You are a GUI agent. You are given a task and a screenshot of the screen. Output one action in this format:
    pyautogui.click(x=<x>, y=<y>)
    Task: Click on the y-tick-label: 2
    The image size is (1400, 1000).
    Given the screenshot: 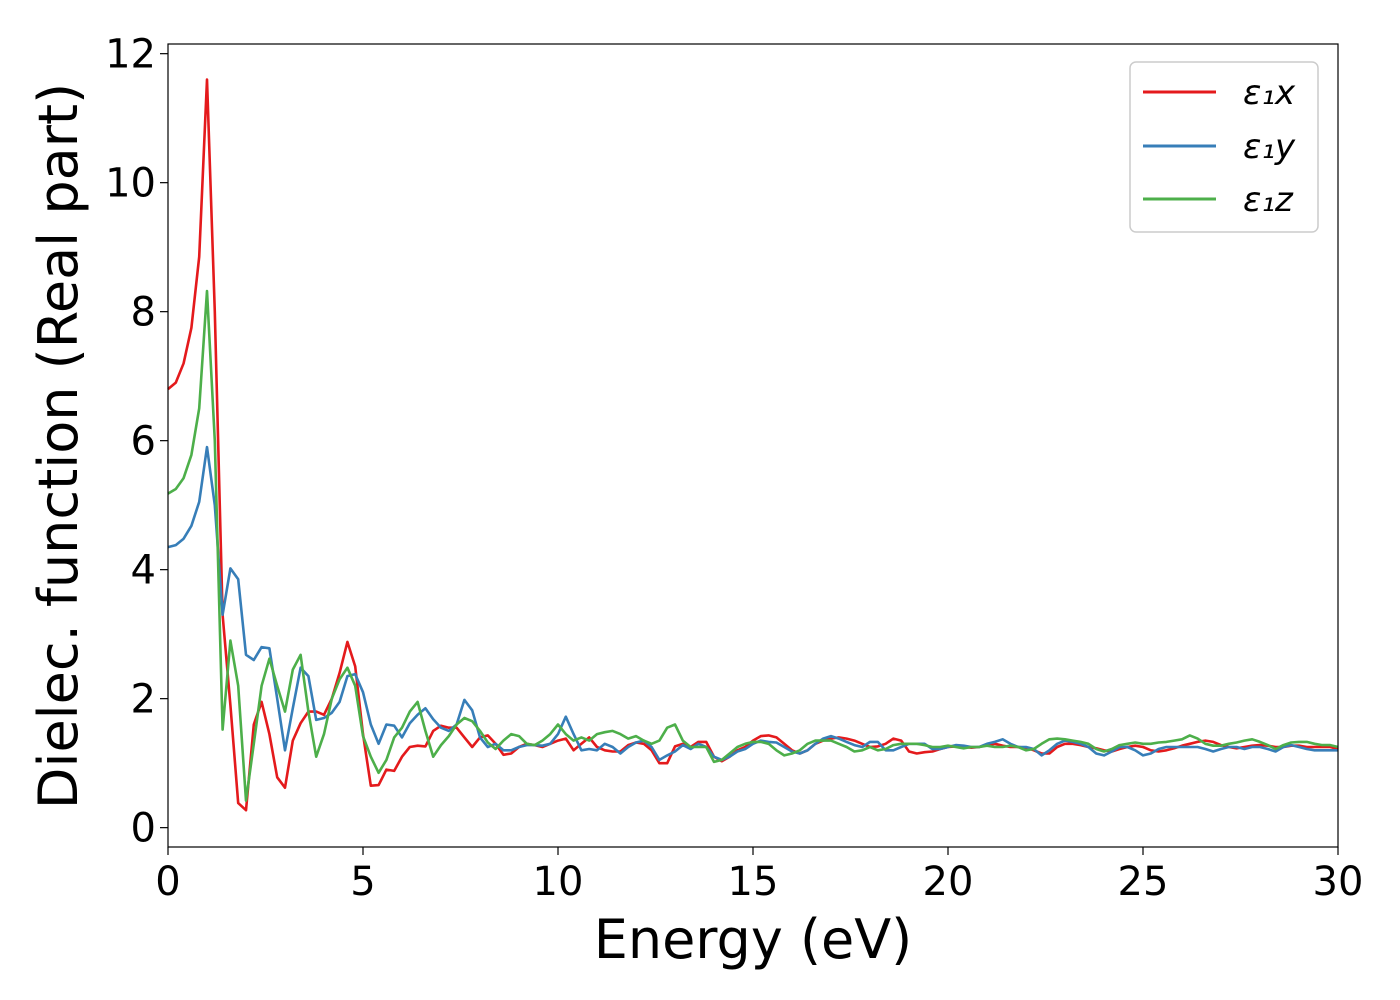 What is the action you would take?
    pyautogui.click(x=143, y=700)
    